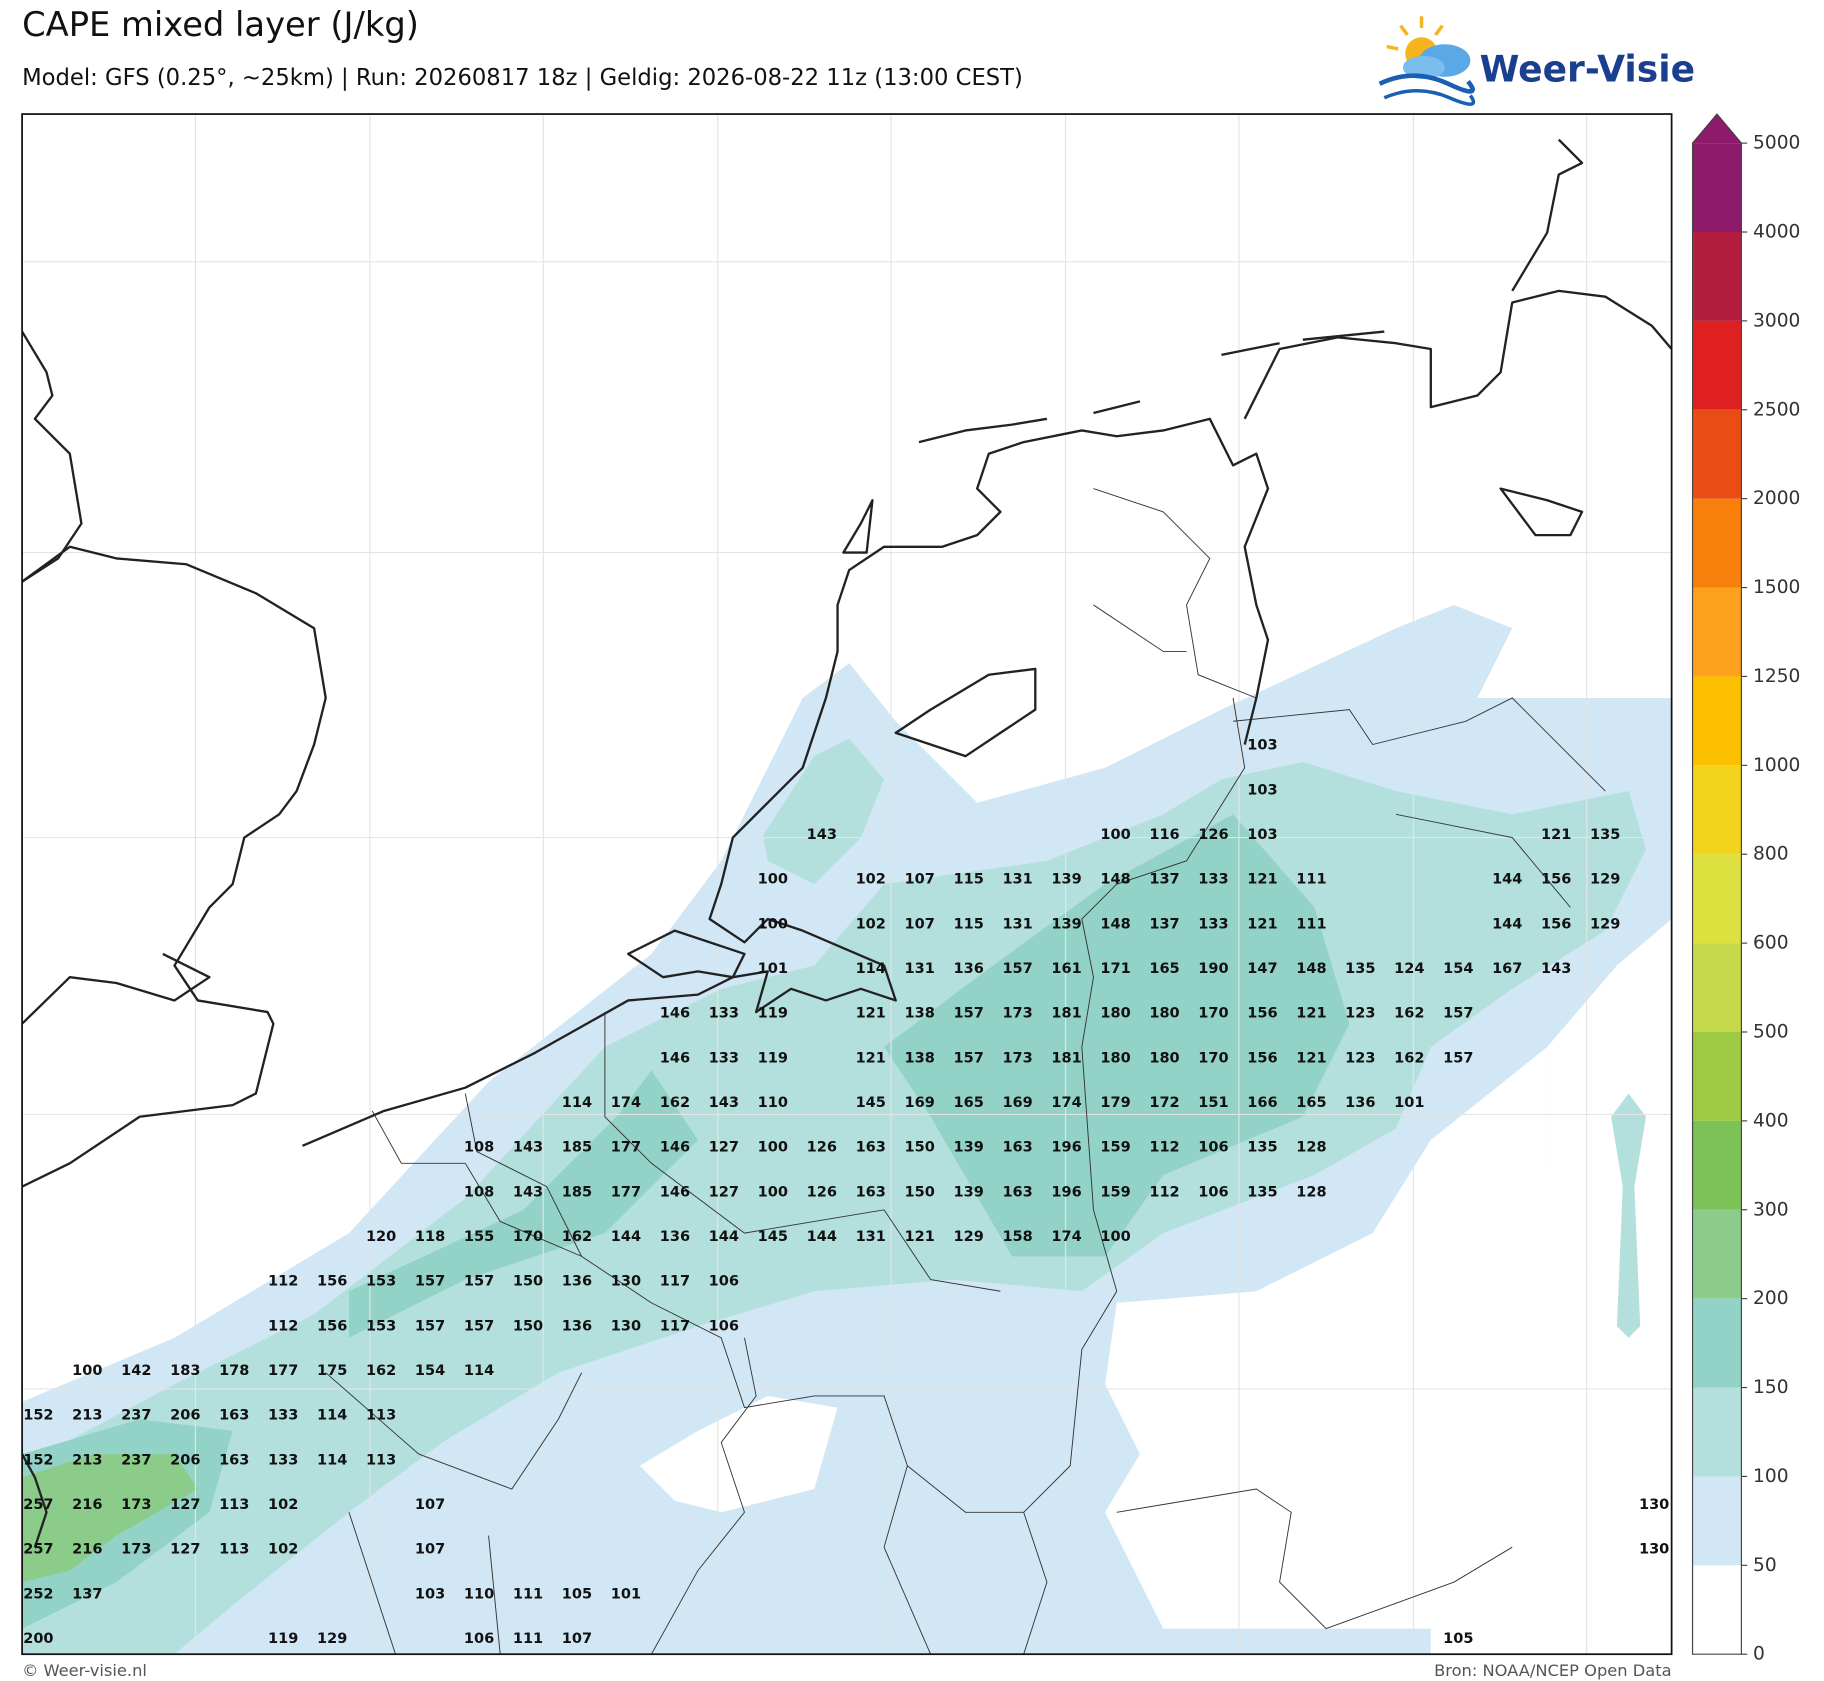  What do you see at coordinates (479, 1148) in the screenshot?
I see `cape-value: 108` at bounding box center [479, 1148].